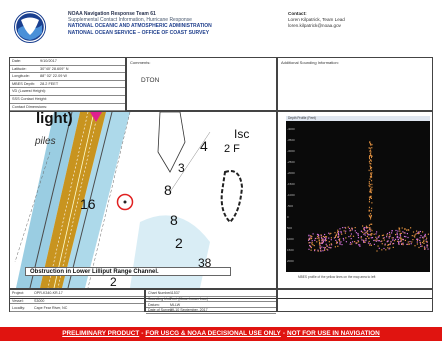 The image size is (442, 341). I want to click on project-info-value: S3000, so click(39, 300).